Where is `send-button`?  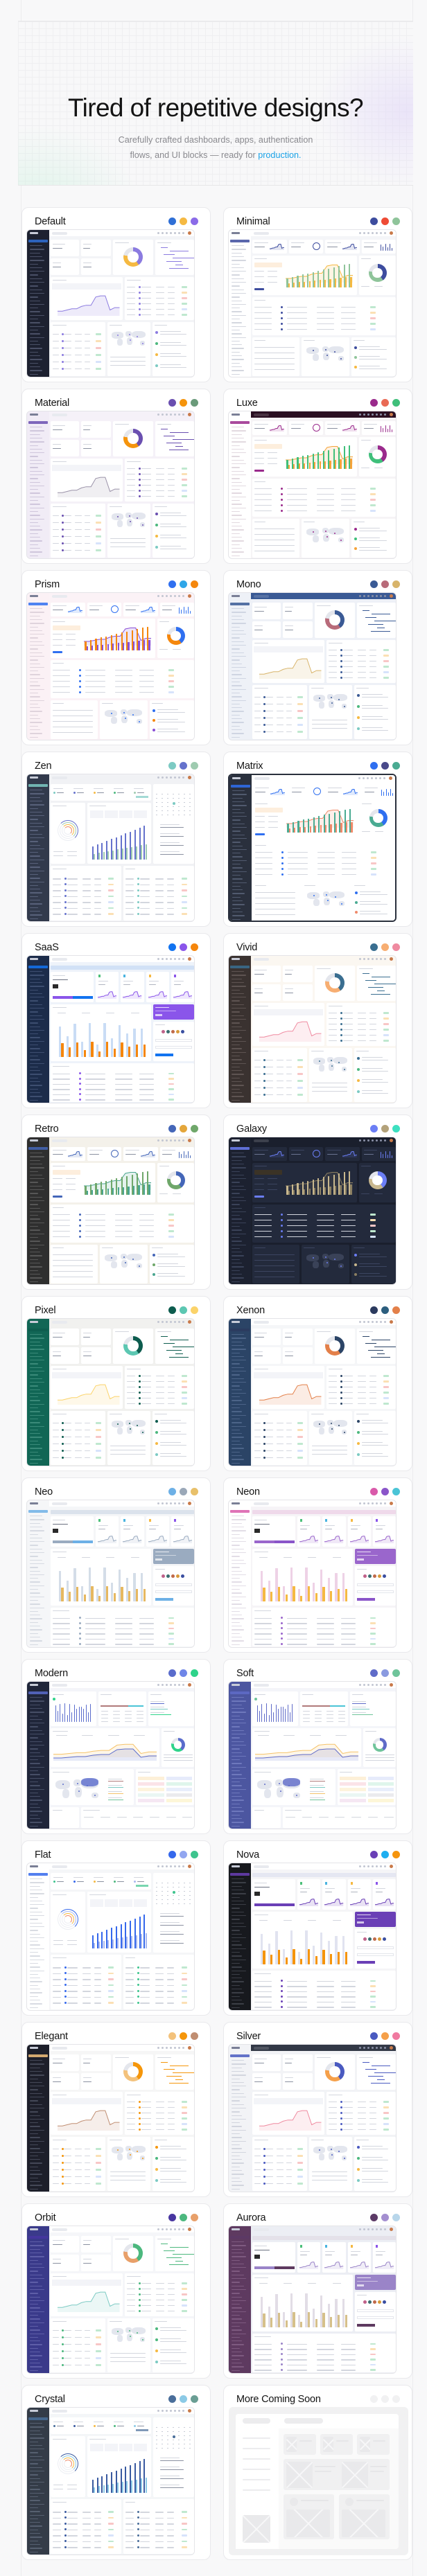
send-button is located at coordinates (366, 1962).